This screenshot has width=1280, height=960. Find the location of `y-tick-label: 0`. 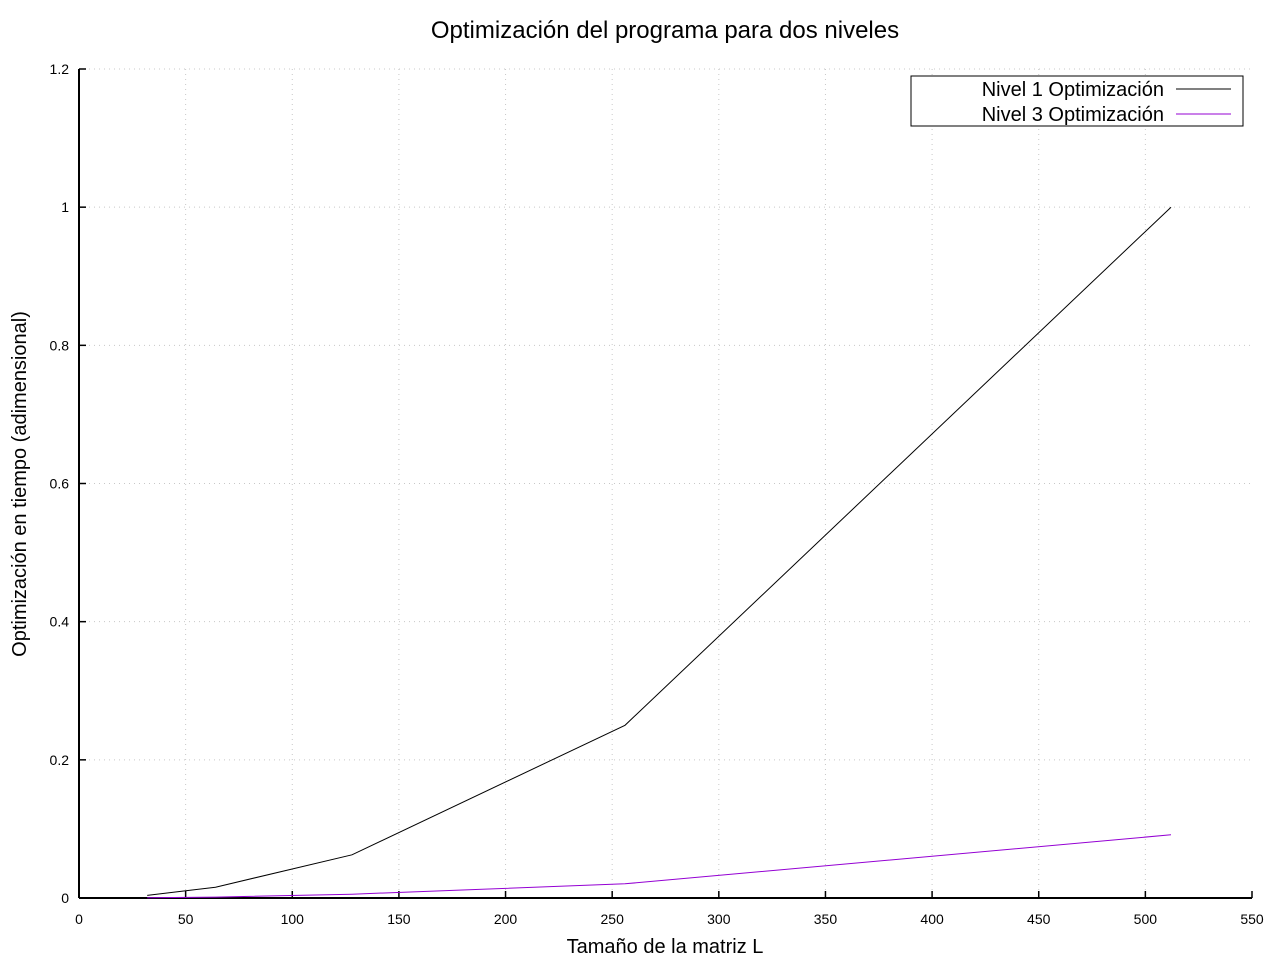

y-tick-label: 0 is located at coordinates (65, 898).